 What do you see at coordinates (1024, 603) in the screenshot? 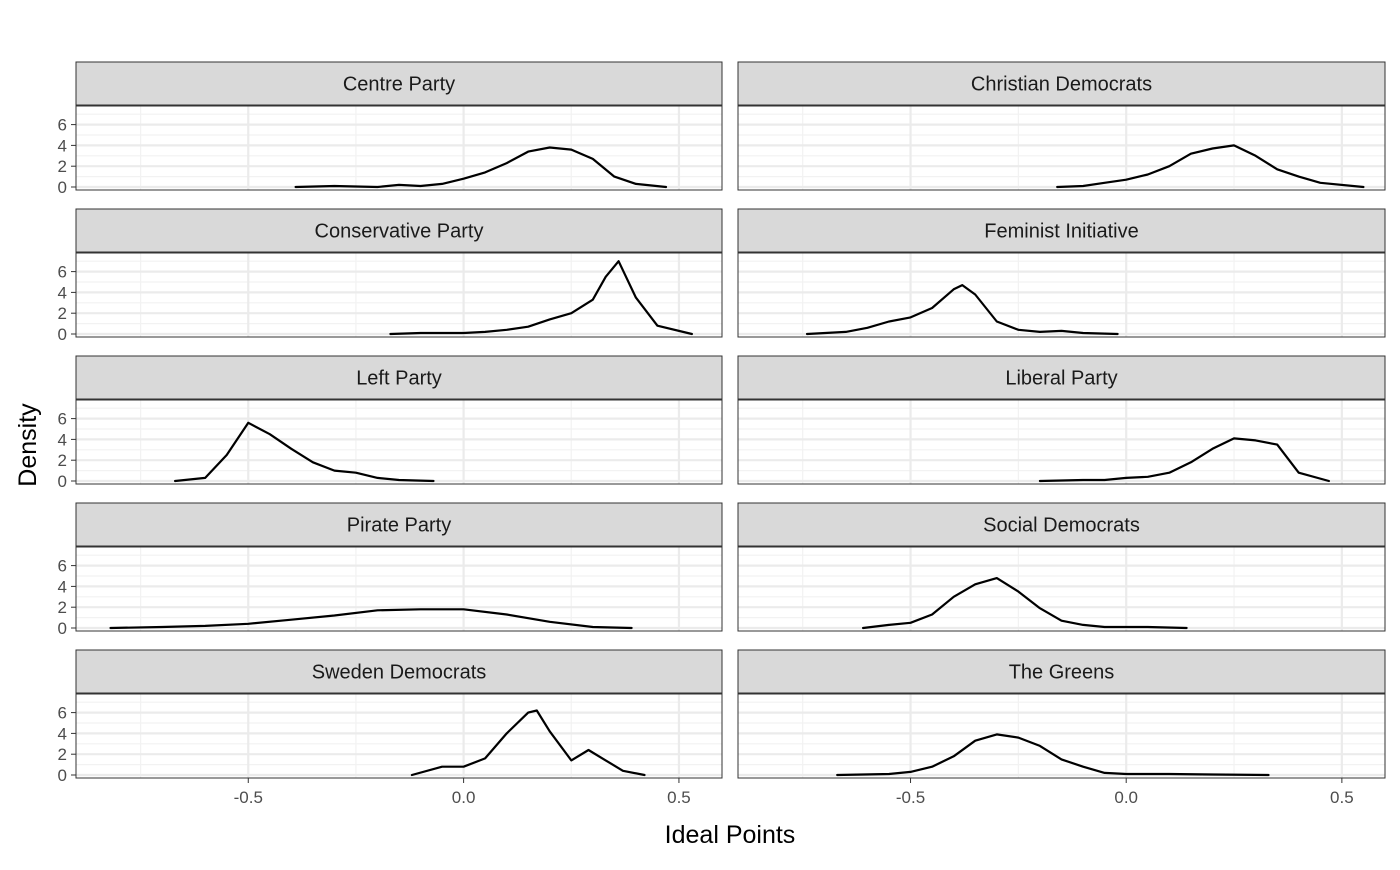
I see `density-line-social-democrats` at bounding box center [1024, 603].